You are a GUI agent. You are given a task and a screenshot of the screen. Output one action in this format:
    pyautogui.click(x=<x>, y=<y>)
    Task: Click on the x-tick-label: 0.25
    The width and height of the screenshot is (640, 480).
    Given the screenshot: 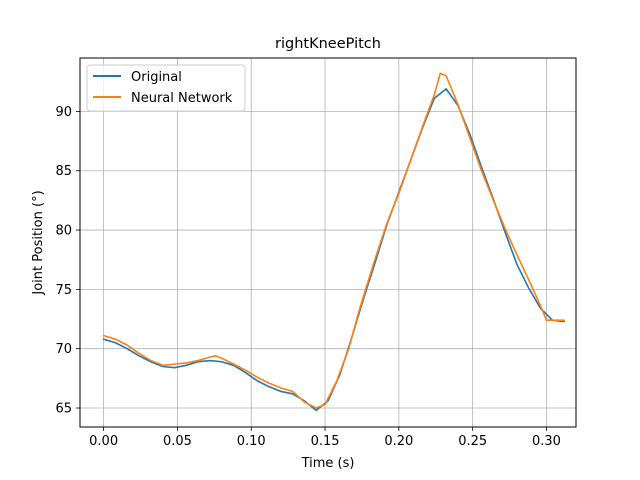 What is the action you would take?
    pyautogui.click(x=472, y=441)
    